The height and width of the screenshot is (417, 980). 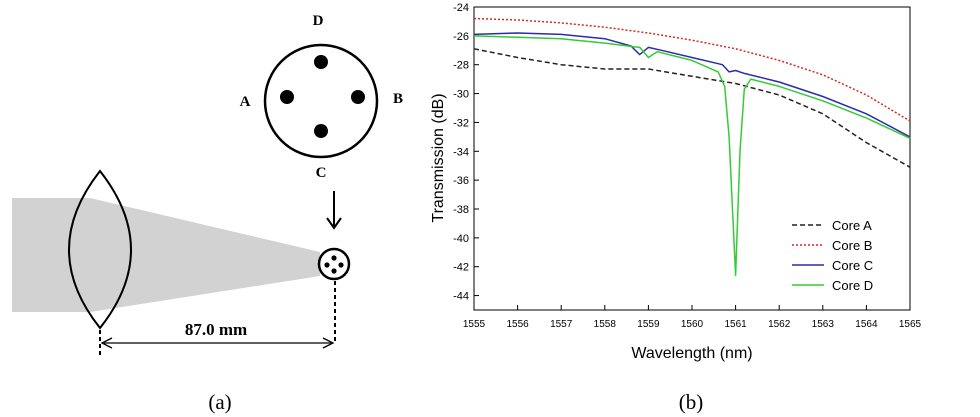 I want to click on y-axis: -24 -26 -28 -30 -32 -34 -36 -38 -40 -42 -44, so click(x=466, y=152).